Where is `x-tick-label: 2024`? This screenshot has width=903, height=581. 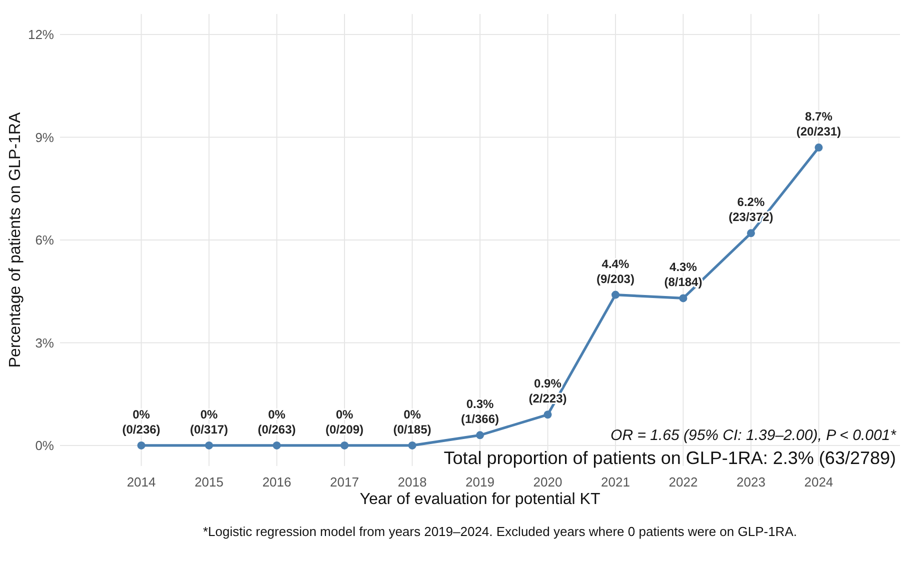
x-tick-label: 2024 is located at coordinates (819, 482).